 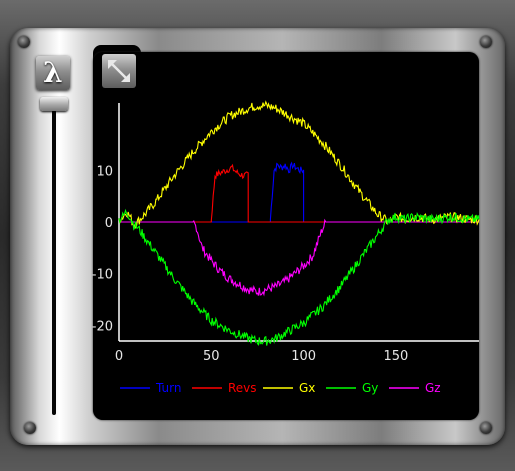 I want to click on y-tick-label: -10, so click(x=102, y=275).